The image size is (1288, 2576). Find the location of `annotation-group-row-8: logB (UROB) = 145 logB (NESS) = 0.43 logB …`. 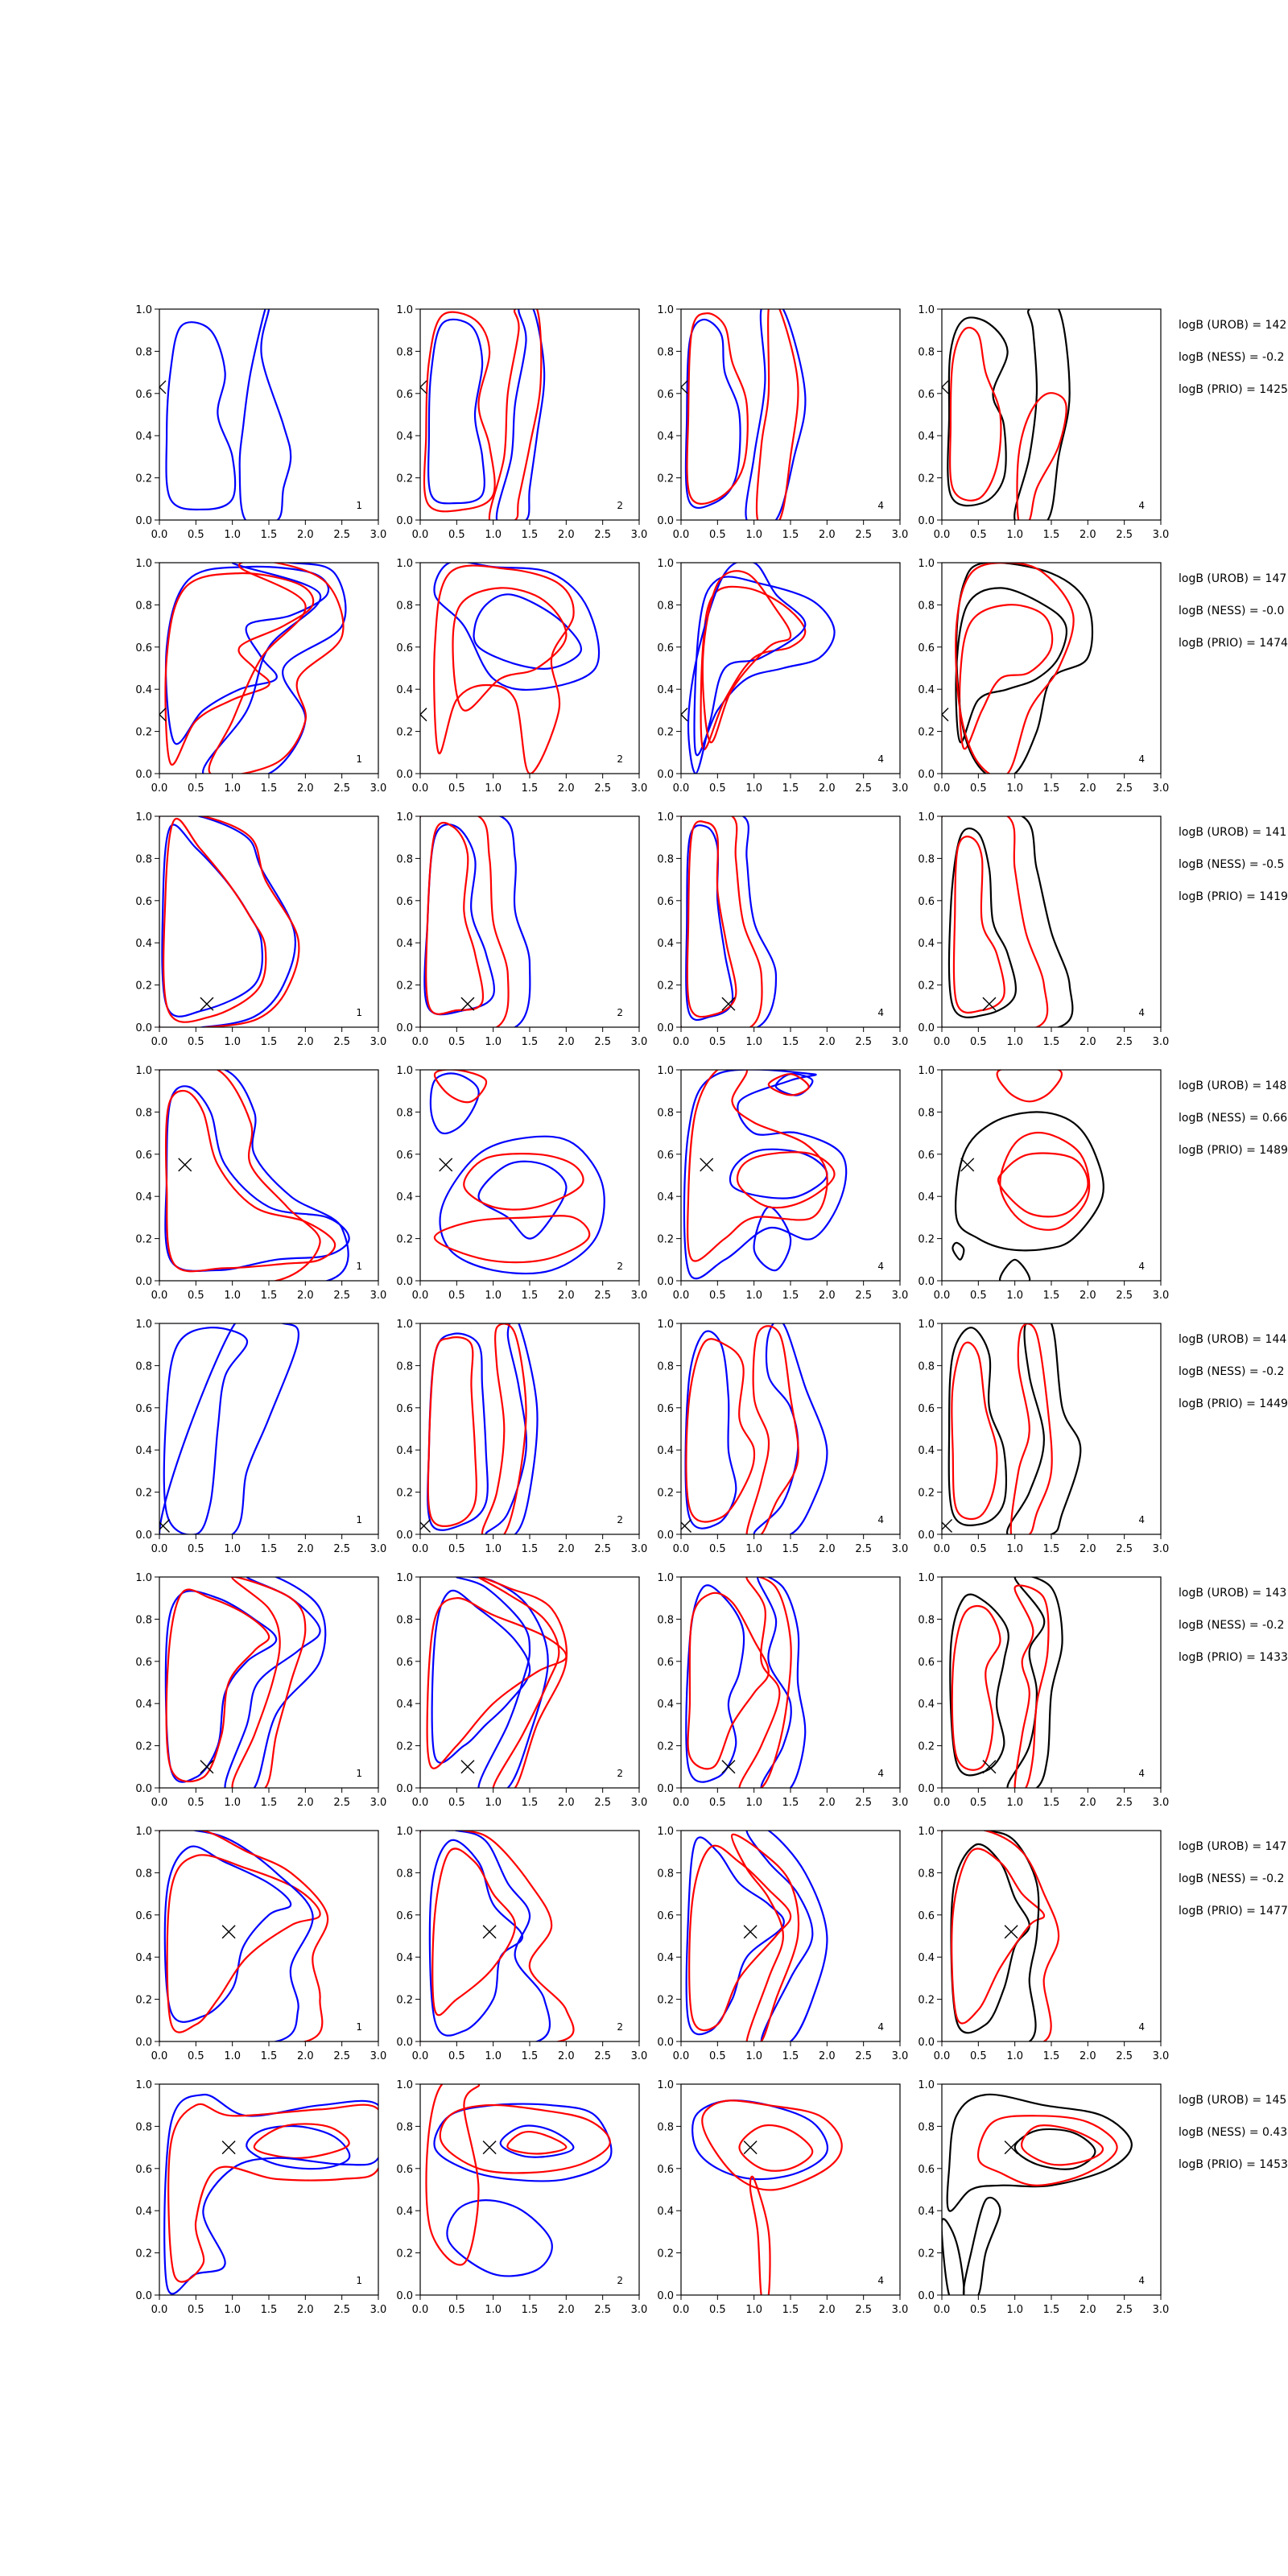

annotation-group-row-8: logB (UROB) = 145 logB (NESS) = 0.43 logB … is located at coordinates (1233, 2132).